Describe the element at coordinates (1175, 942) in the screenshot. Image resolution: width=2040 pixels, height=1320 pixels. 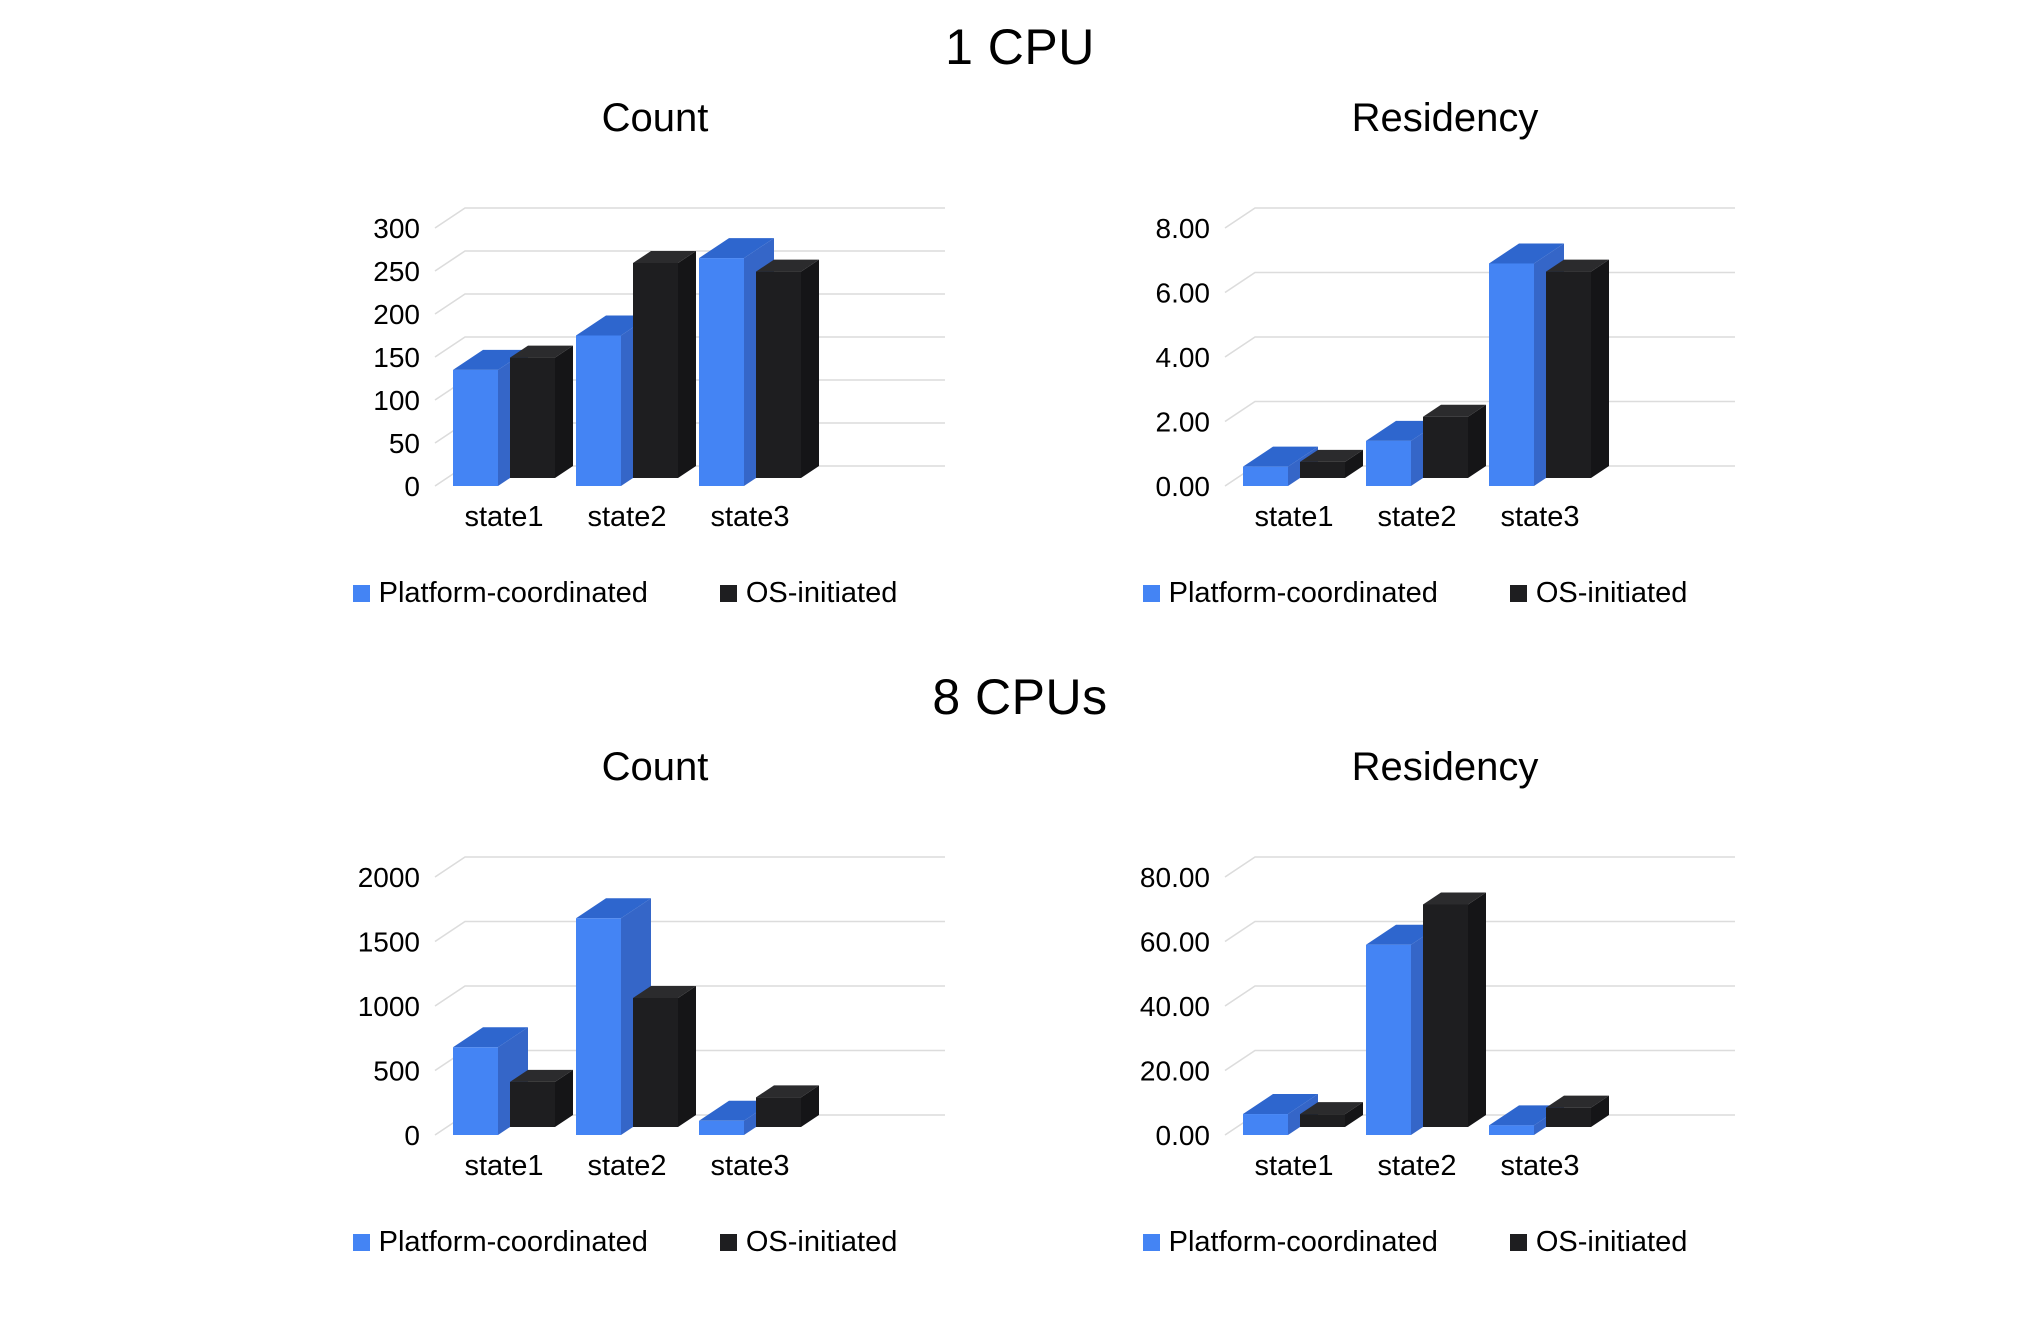
I see `y-axis-tick-label: 60.00` at that location.